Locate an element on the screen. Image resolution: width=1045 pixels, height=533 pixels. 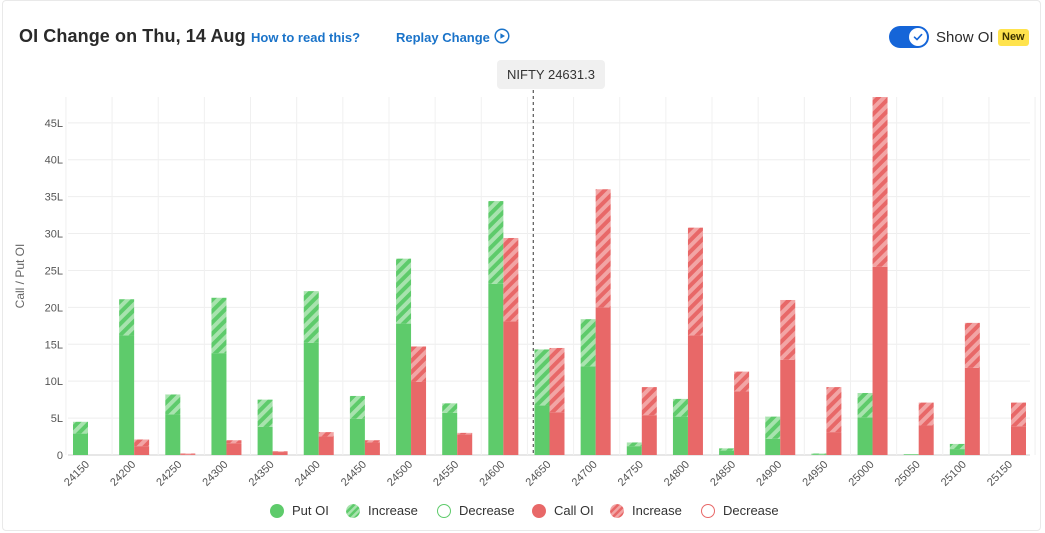
x-tick-label: 24350 is located at coordinates (262, 474).